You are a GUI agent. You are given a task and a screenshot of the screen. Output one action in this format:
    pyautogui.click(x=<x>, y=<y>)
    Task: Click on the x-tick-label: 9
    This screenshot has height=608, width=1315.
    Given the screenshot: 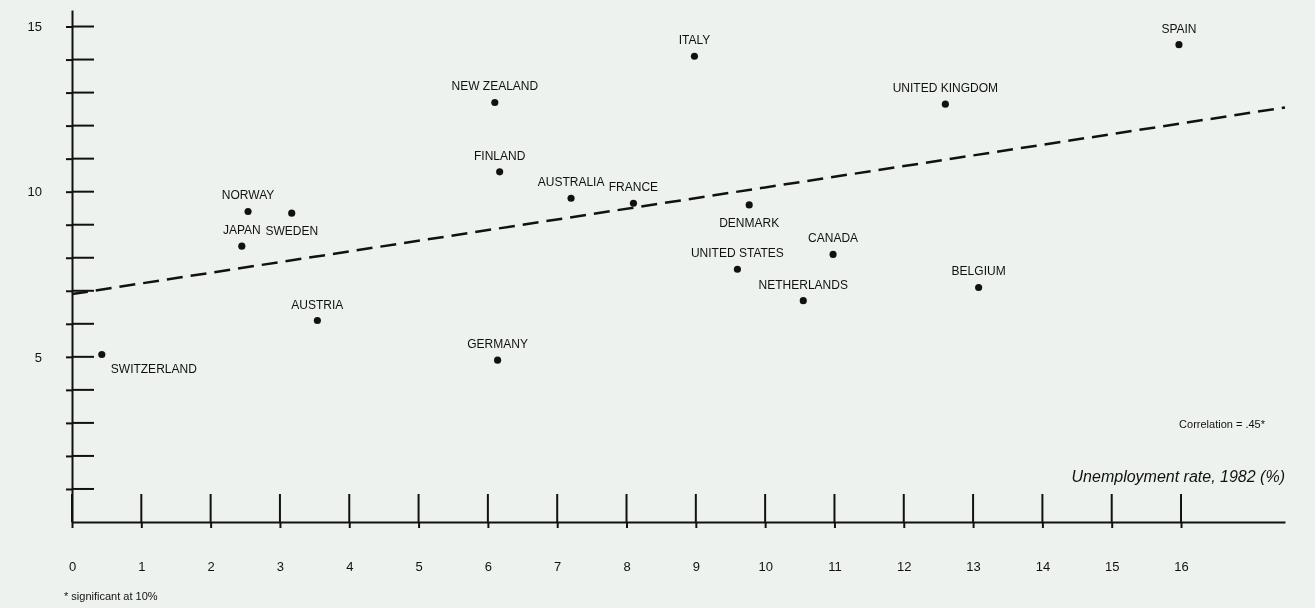 What is the action you would take?
    pyautogui.click(x=696, y=567)
    